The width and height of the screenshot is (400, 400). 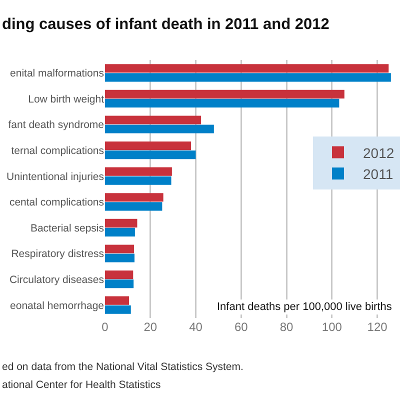 I want to click on x-tick-label: 80, so click(x=287, y=327).